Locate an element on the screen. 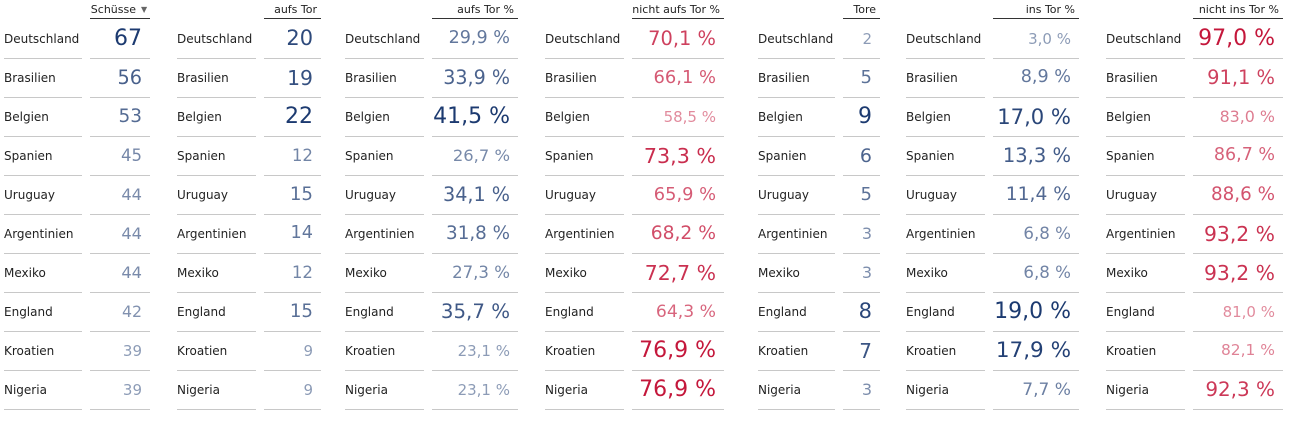  metric-value: 23,1 % is located at coordinates (483, 350).